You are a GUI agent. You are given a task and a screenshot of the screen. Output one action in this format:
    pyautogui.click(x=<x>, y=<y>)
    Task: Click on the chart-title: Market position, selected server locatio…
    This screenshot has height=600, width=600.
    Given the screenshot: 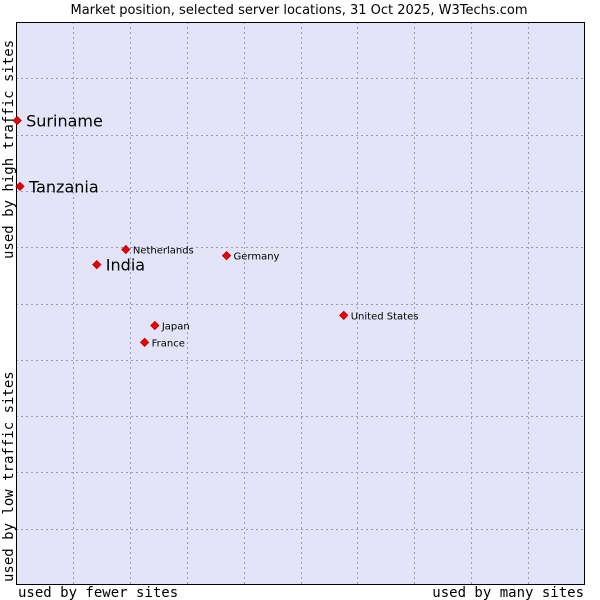 What is the action you would take?
    pyautogui.click(x=298, y=10)
    